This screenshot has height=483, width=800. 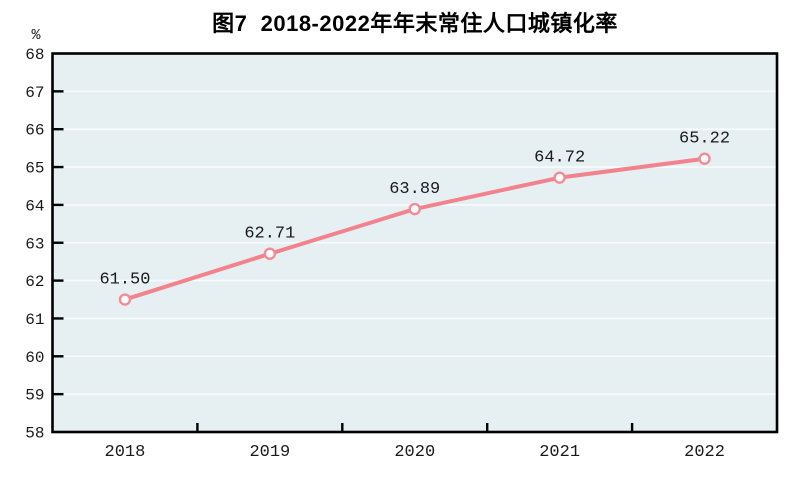 What do you see at coordinates (269, 234) in the screenshot?
I see `data-point-label: 62.71` at bounding box center [269, 234].